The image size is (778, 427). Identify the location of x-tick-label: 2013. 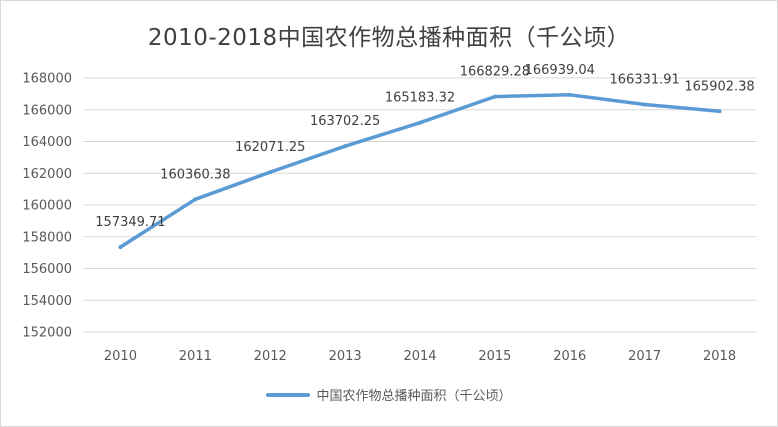
(345, 356).